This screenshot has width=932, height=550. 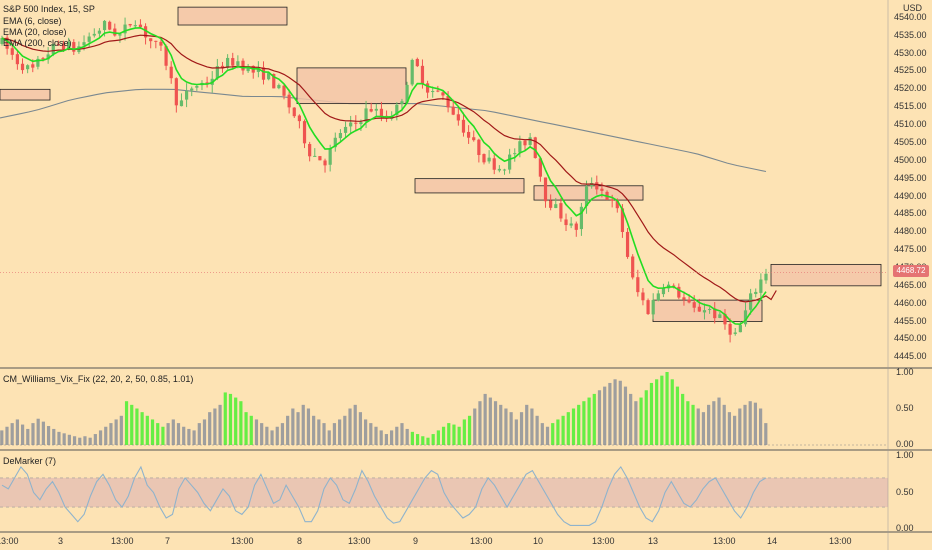 I want to click on legend-ema20: EMA (20, close), so click(x=35, y=32).